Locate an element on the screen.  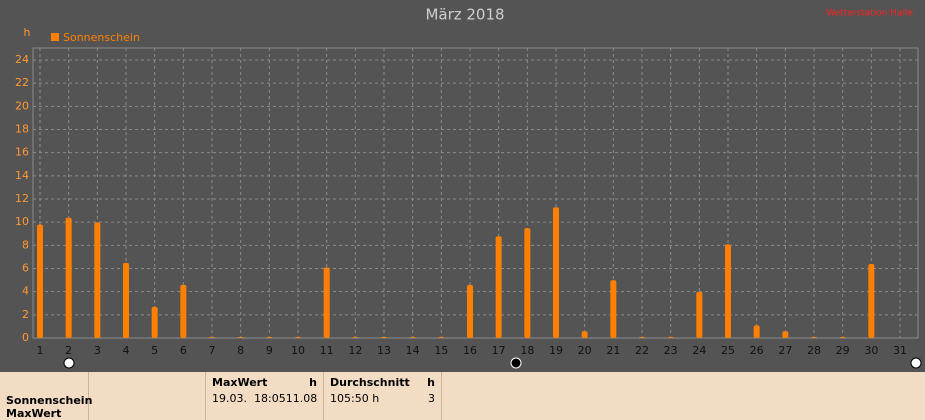
legend-swatch is located at coordinates (55, 37).